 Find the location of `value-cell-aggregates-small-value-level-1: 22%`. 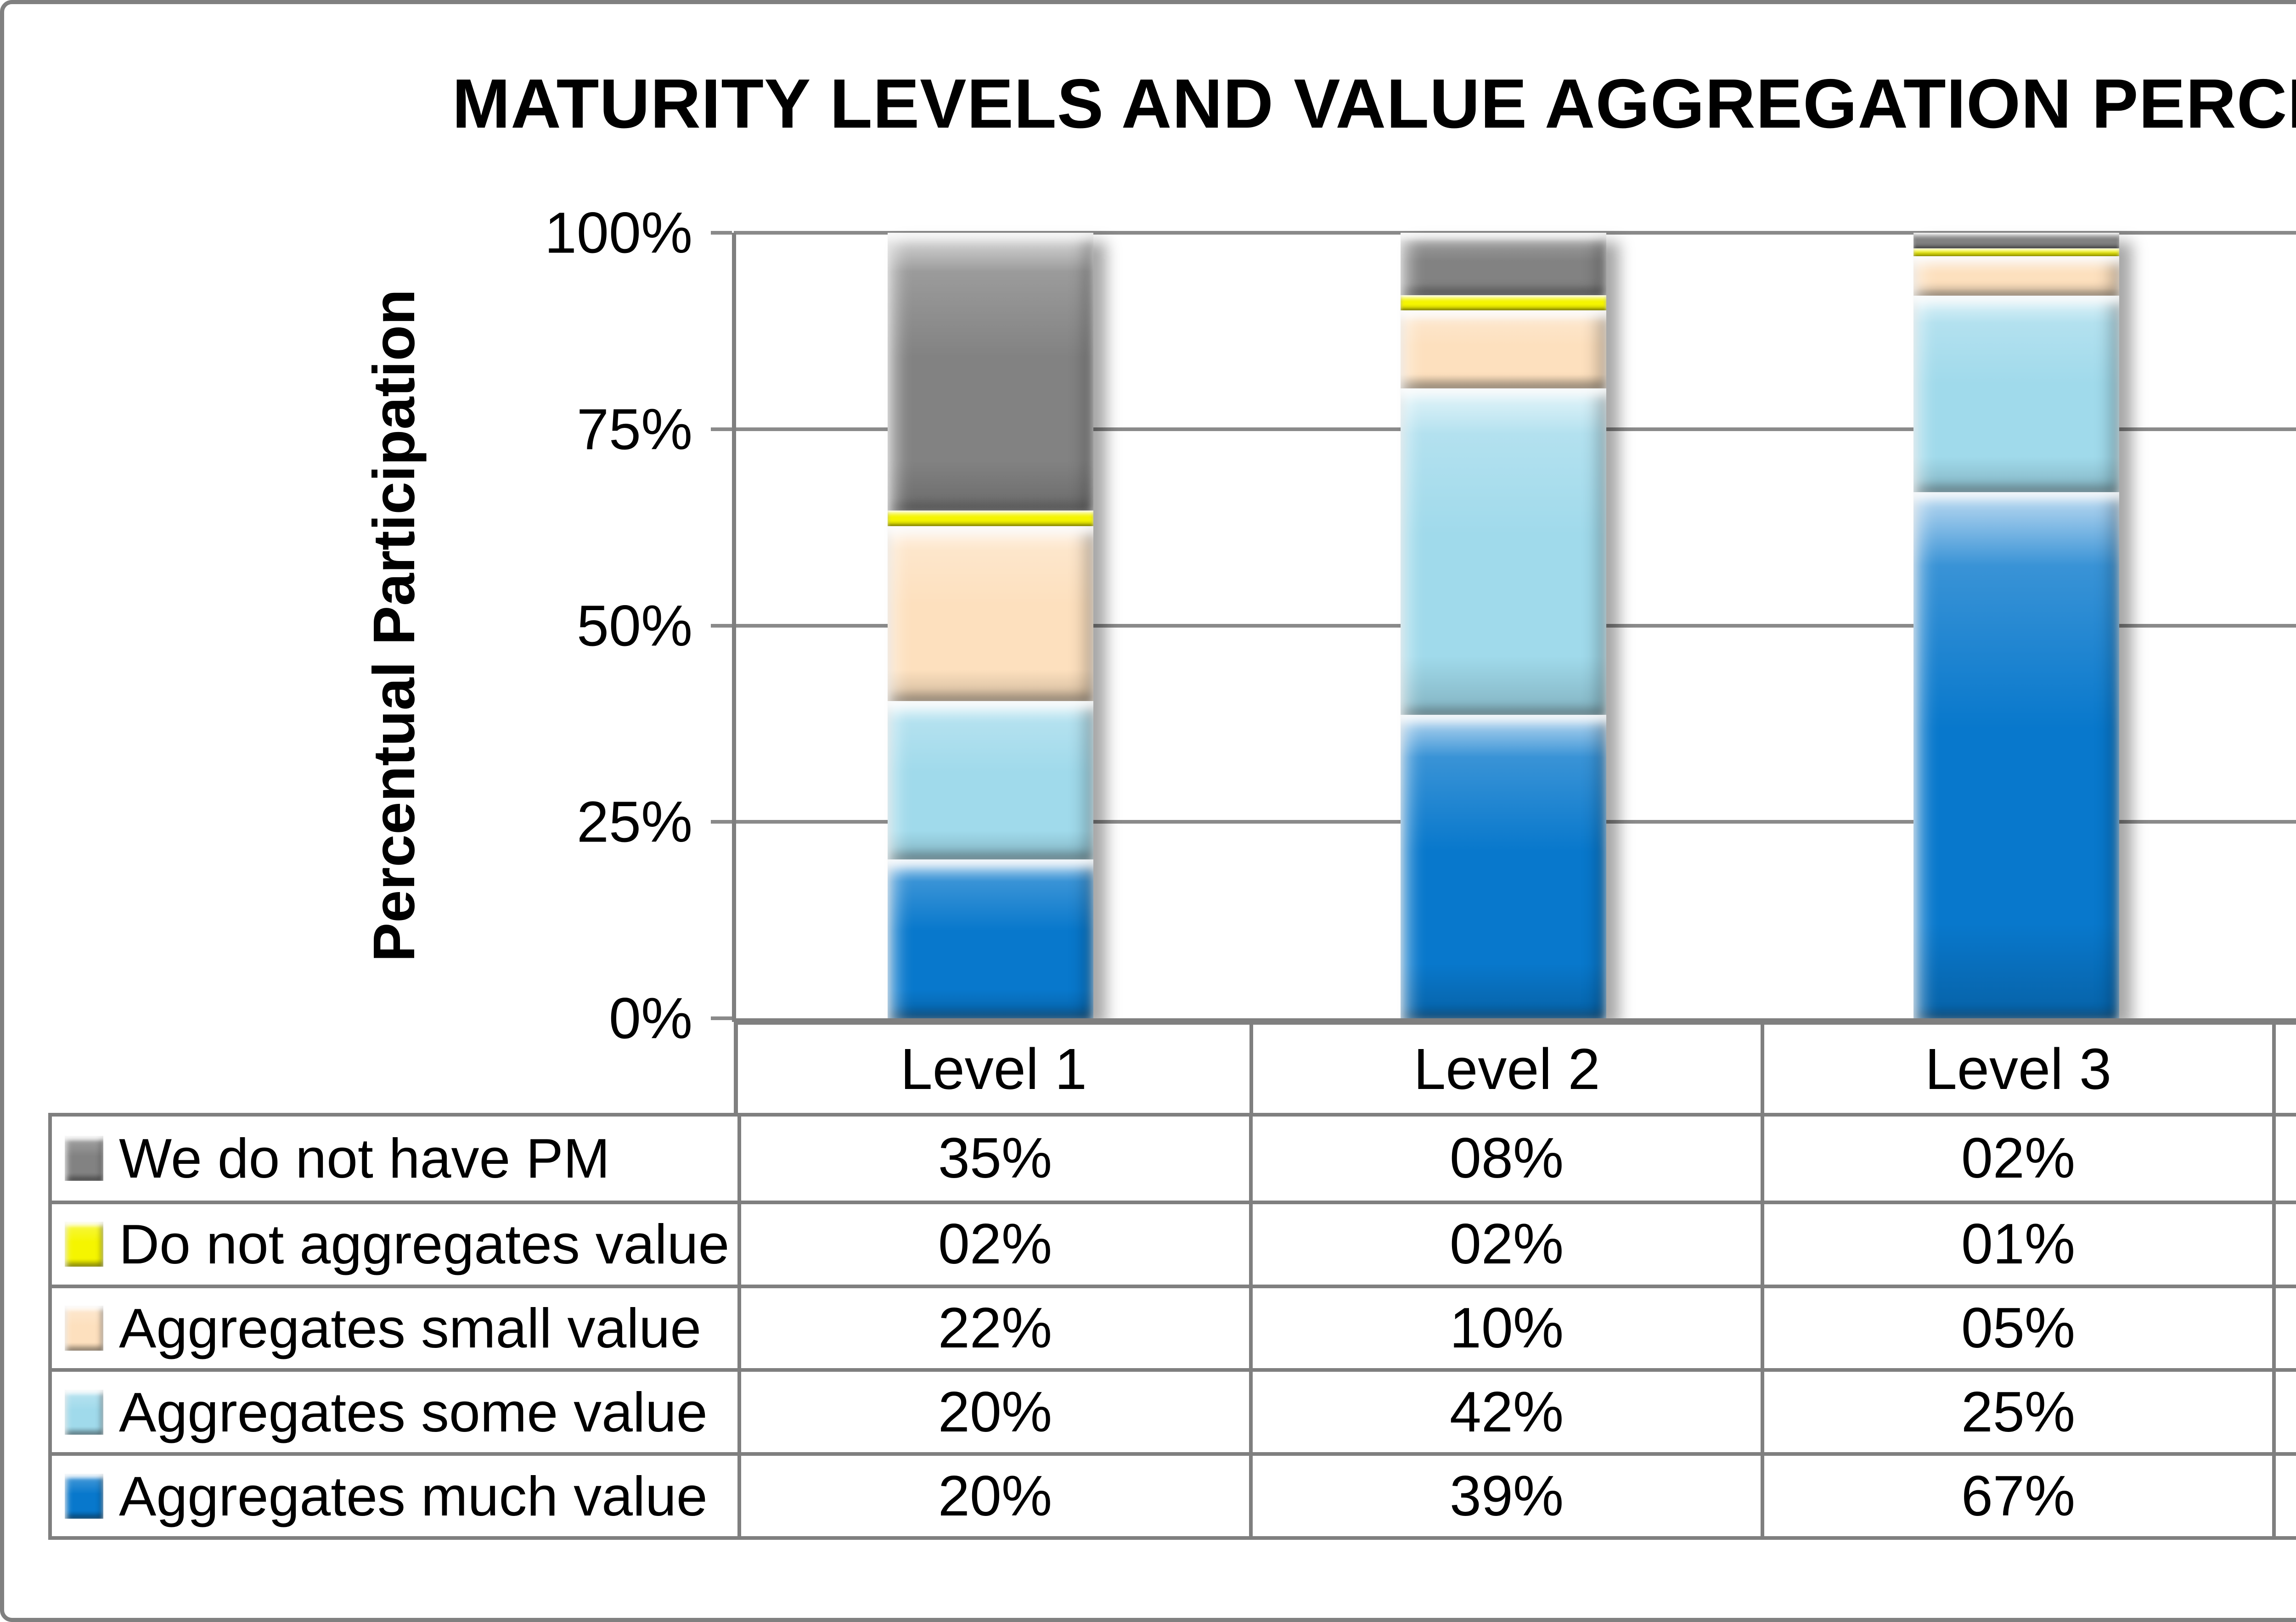

value-cell-aggregates-small-value-level-1: 22% is located at coordinates (993, 1327).